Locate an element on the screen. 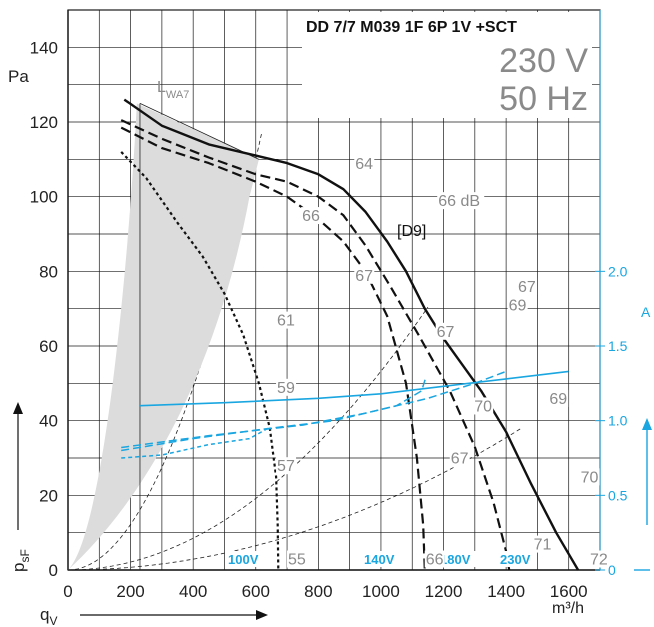  x-tick-label: 800 is located at coordinates (318, 591).